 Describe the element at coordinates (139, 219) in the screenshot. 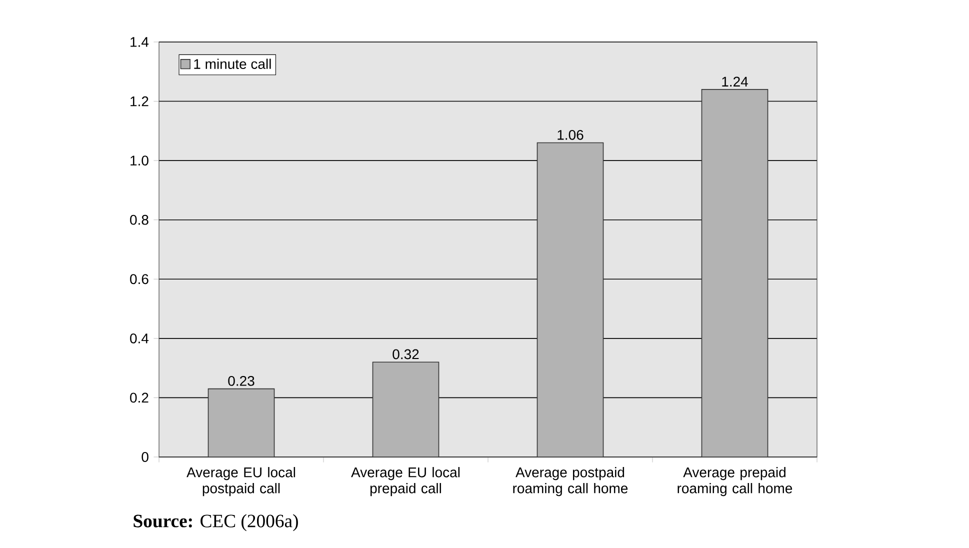

I see `y-tick-label: 0.8` at that location.